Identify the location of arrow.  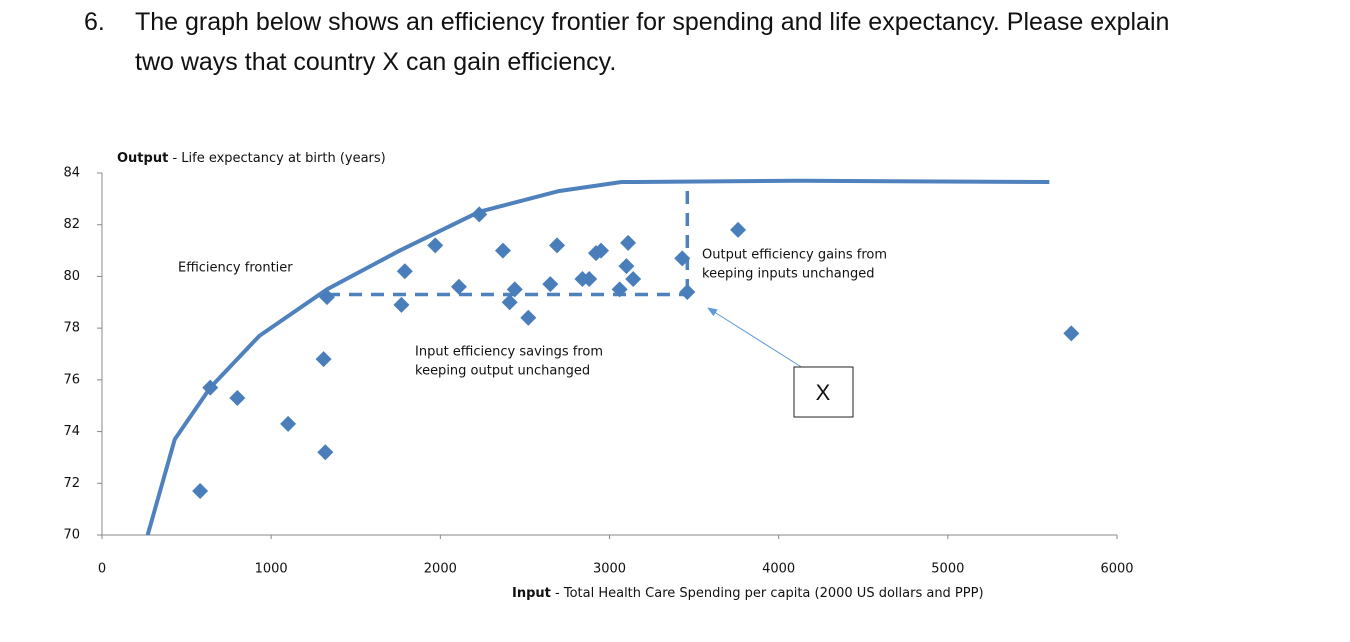
(755, 338).